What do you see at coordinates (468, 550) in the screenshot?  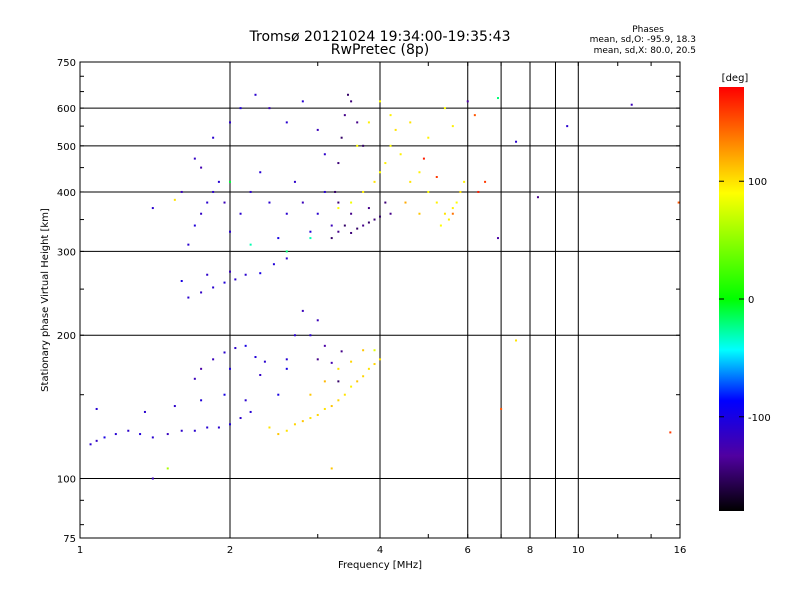 I see `x-tick-label: 6` at bounding box center [468, 550].